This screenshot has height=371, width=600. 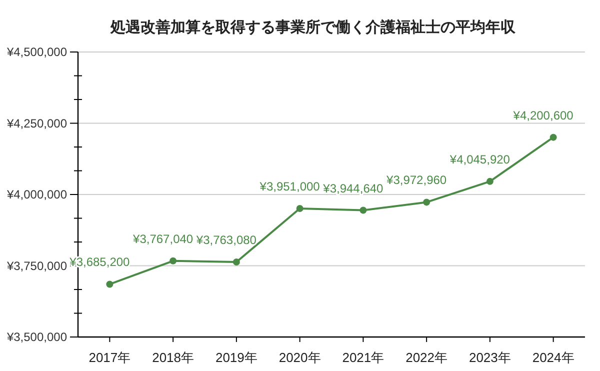 What do you see at coordinates (313, 27) in the screenshot?
I see `chart-title: 処遇改善加算を取得する事業所で働く介護福祉士の平均年収` at bounding box center [313, 27].